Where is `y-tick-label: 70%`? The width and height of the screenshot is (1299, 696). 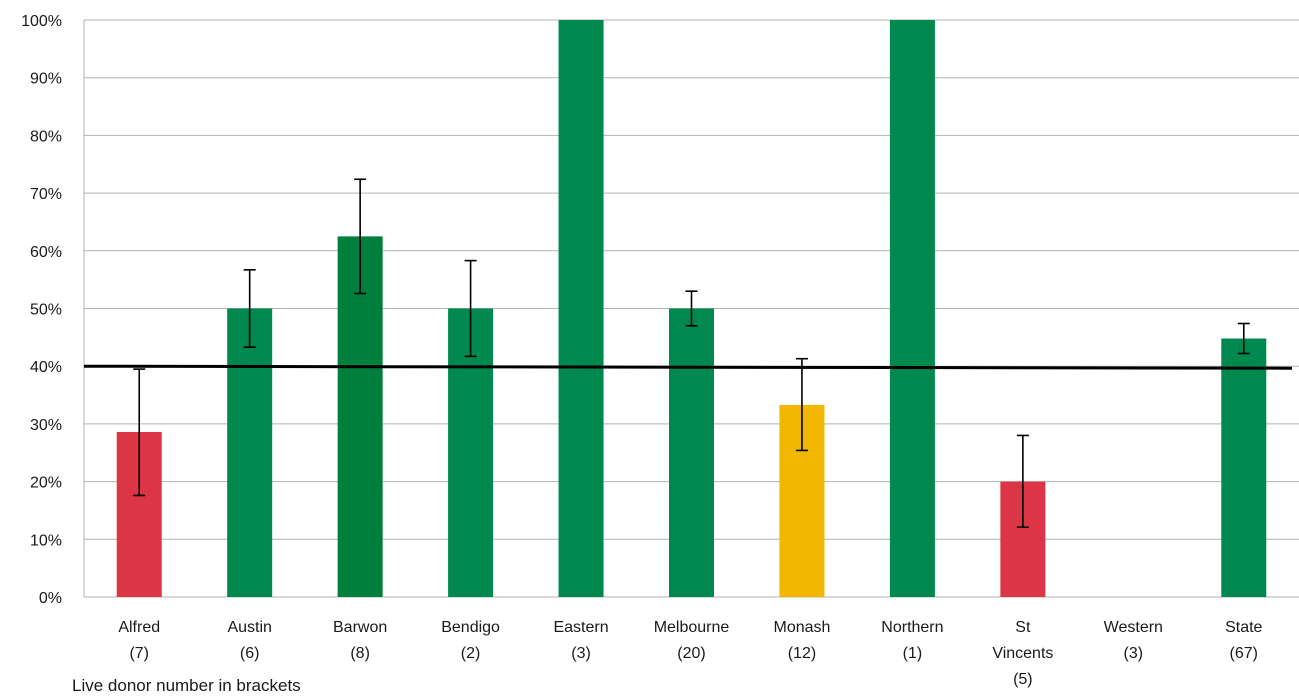 y-tick-label: 70% is located at coordinates (46, 194).